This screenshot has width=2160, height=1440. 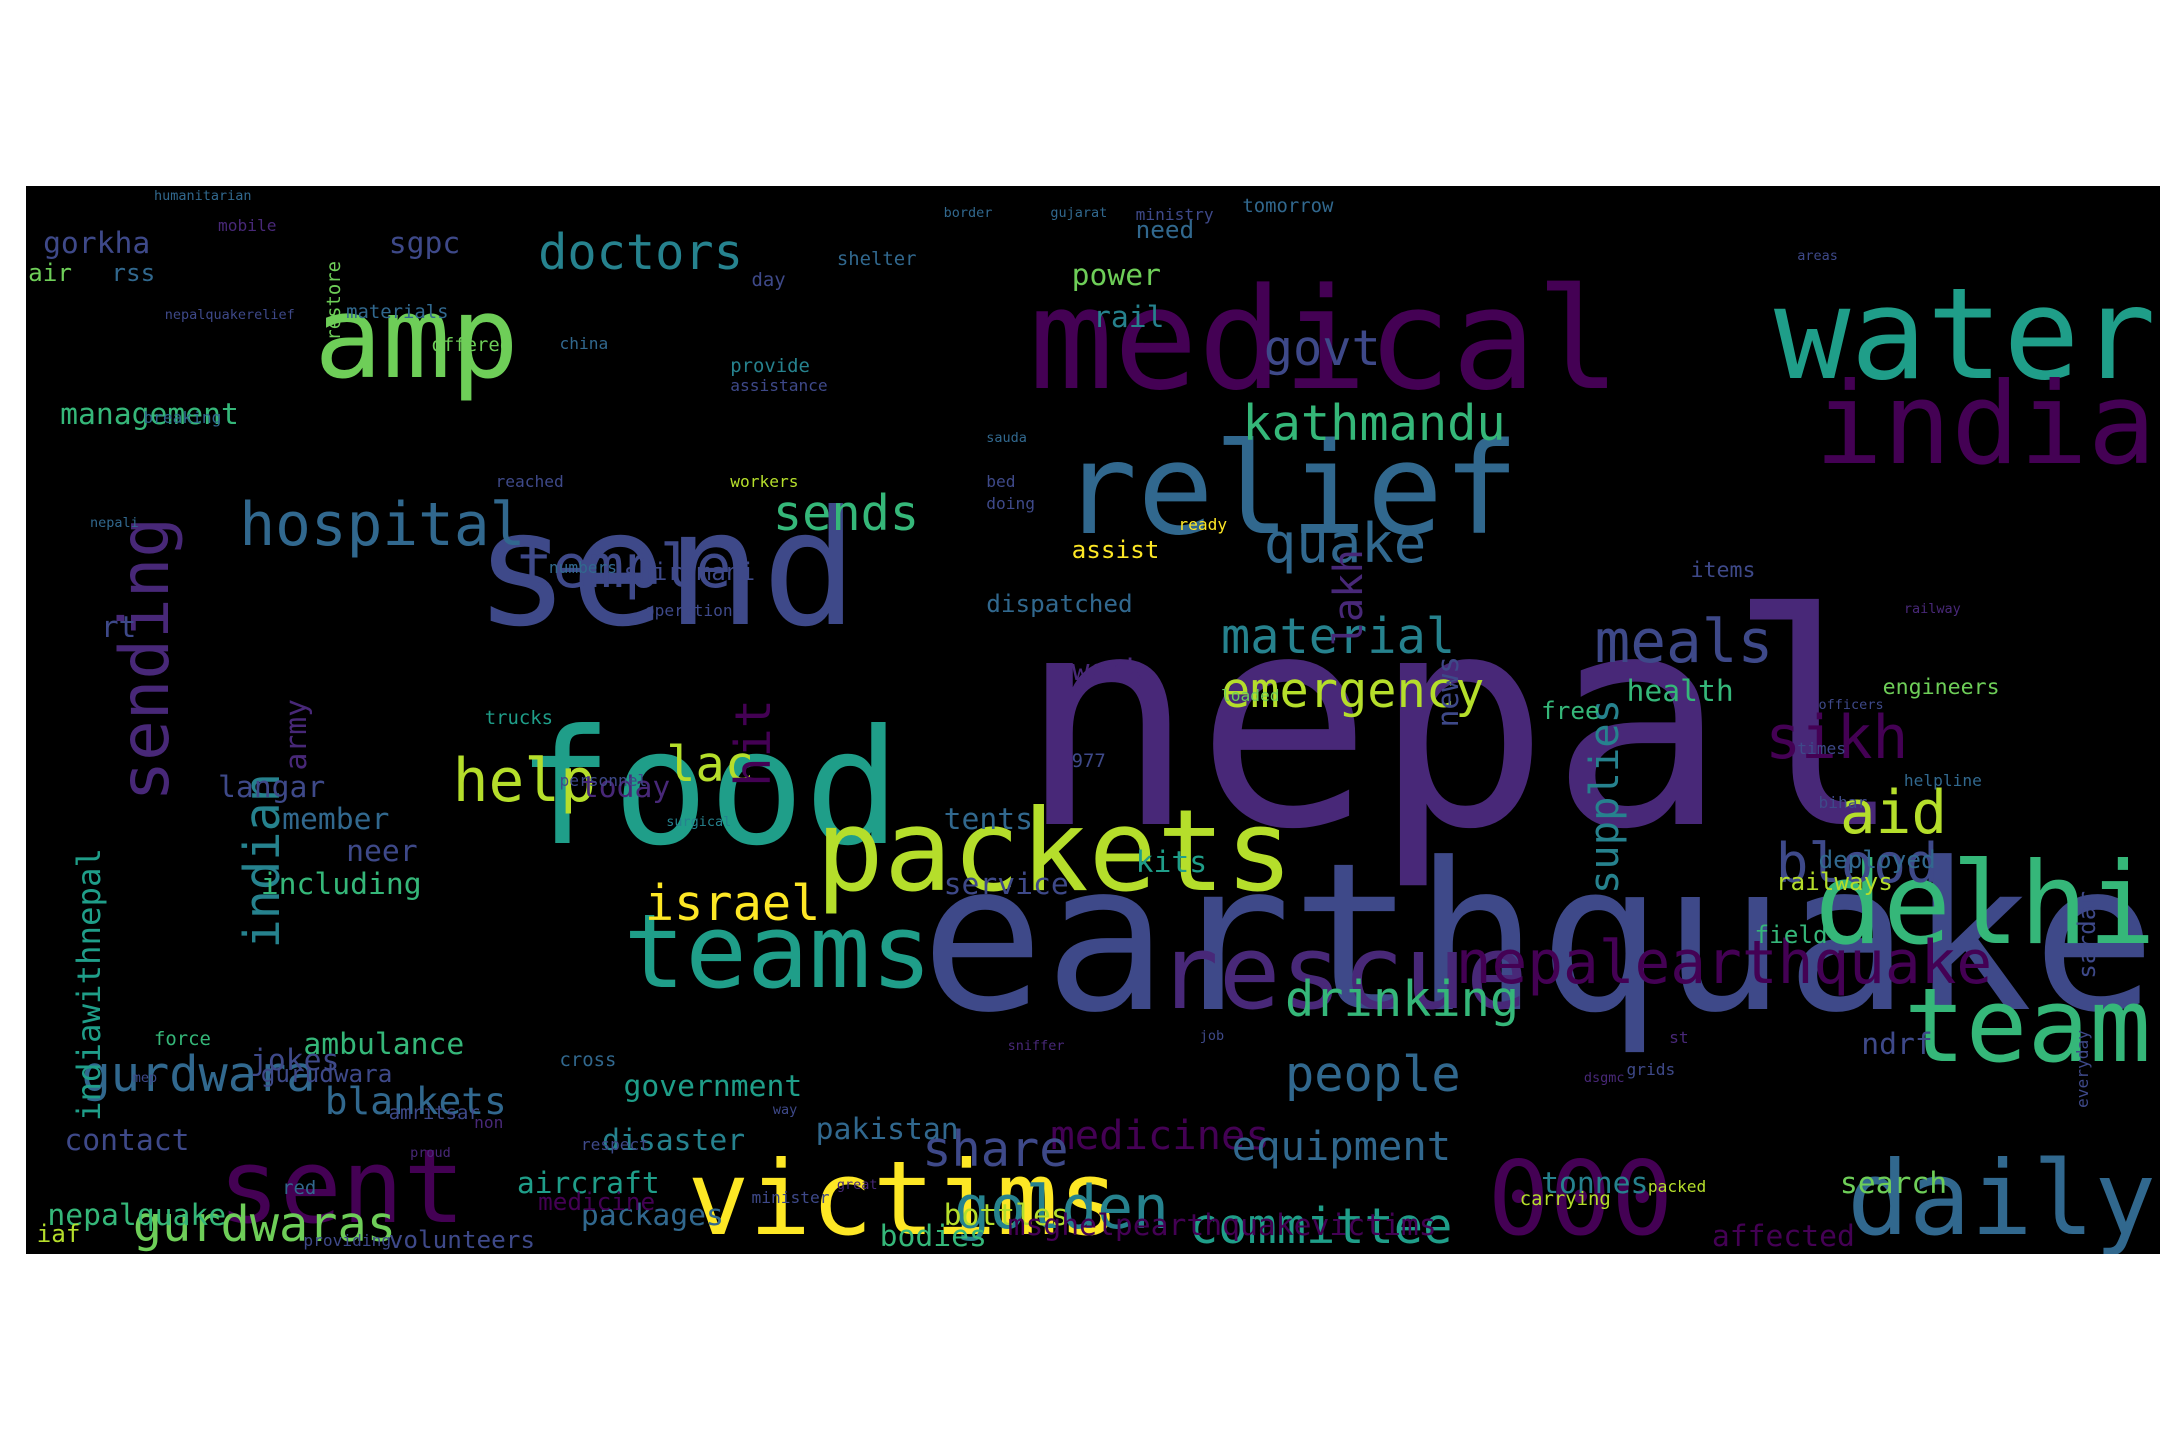 What do you see at coordinates (583, 567) in the screenshot?
I see `word-numbers: numbers` at bounding box center [583, 567].